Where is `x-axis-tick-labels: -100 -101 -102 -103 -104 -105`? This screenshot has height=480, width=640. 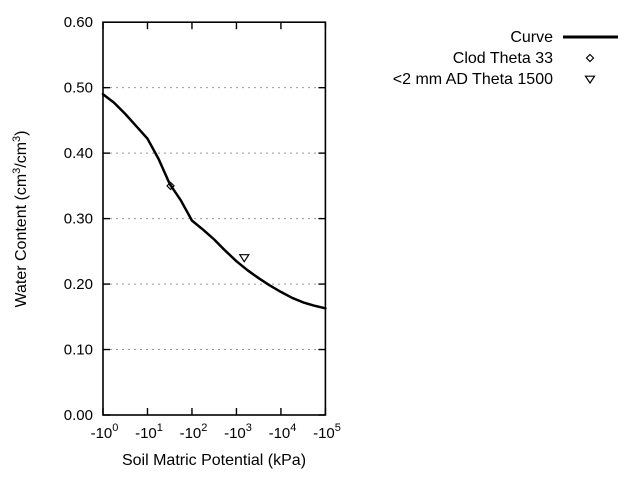 x-axis-tick-labels: -100 -101 -102 -103 -104 -105 is located at coordinates (216, 432).